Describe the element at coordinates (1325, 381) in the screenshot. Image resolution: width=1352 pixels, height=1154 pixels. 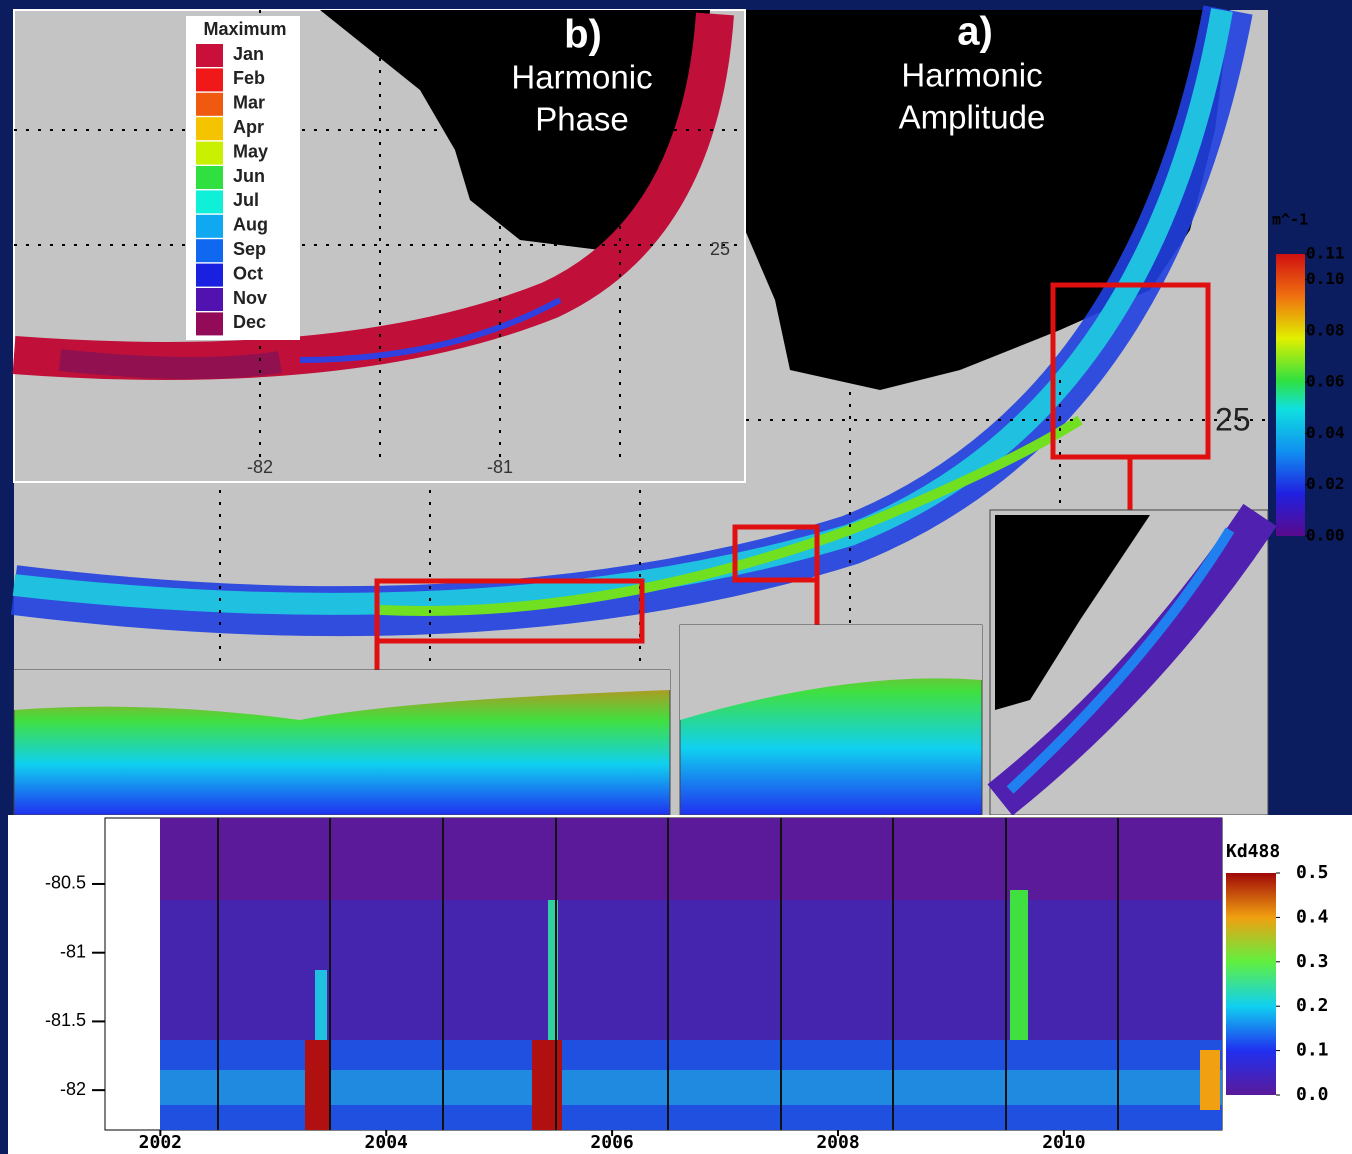
I see `colorbar-tick-label: 0.06` at that location.